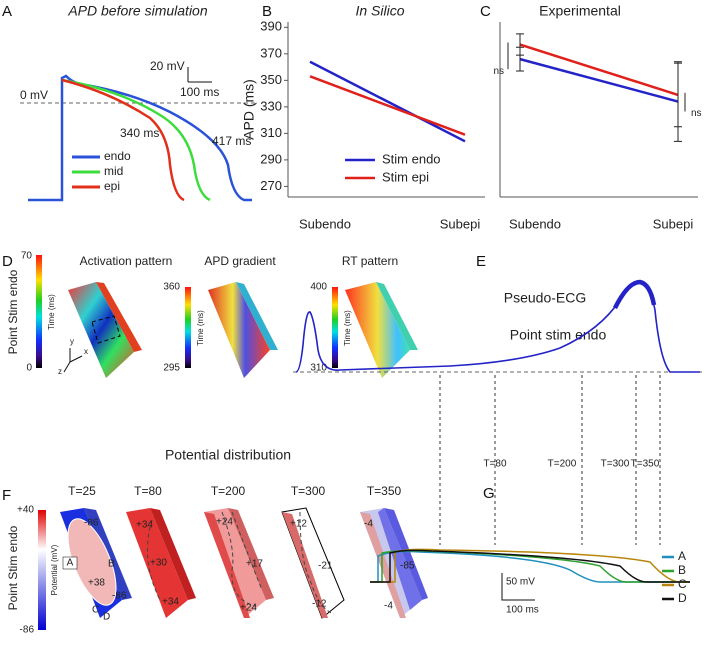 This screenshot has width=704, height=646. What do you see at coordinates (271, 185) in the screenshot?
I see `y-tick-label: 270` at bounding box center [271, 185].